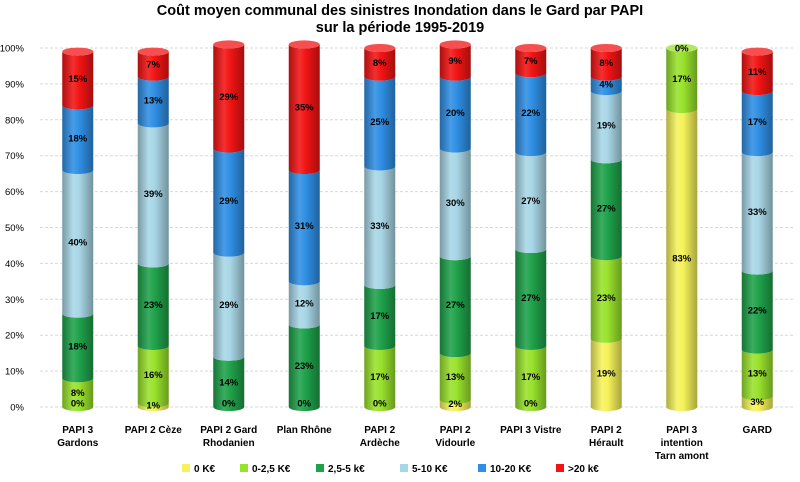 The height and width of the screenshot is (482, 800). What do you see at coordinates (380, 437) in the screenshot?
I see `category-label: PAPI 2 Ardèche` at bounding box center [380, 437].